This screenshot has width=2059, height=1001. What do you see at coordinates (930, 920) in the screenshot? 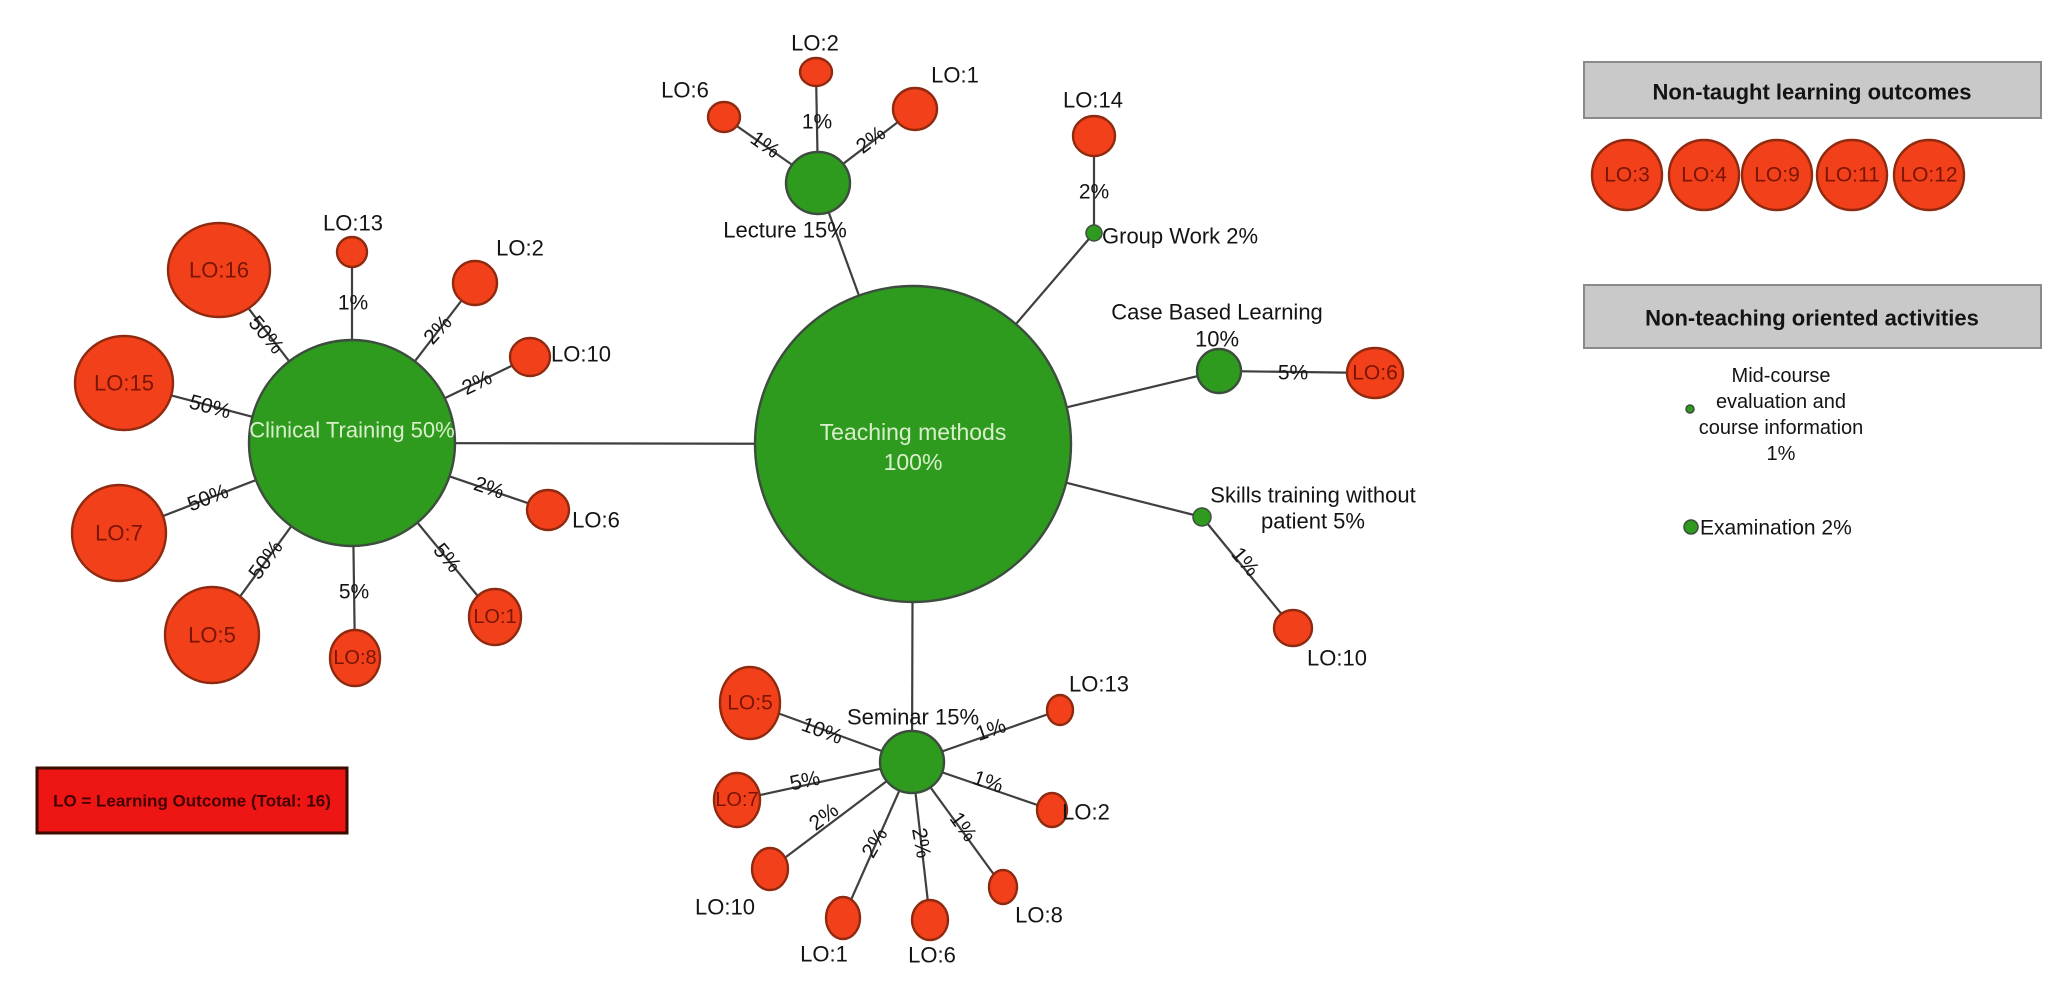
I see `lo6-sem-node` at bounding box center [930, 920].